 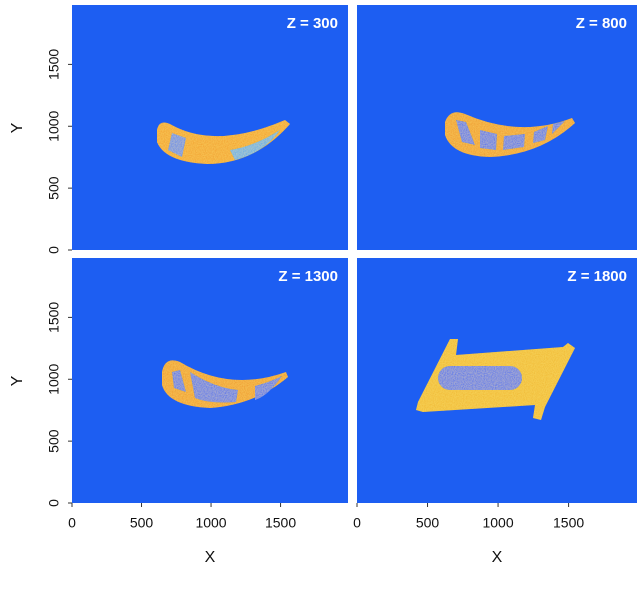 What do you see at coordinates (597, 276) in the screenshot?
I see `panel-title: Z = 1800` at bounding box center [597, 276].